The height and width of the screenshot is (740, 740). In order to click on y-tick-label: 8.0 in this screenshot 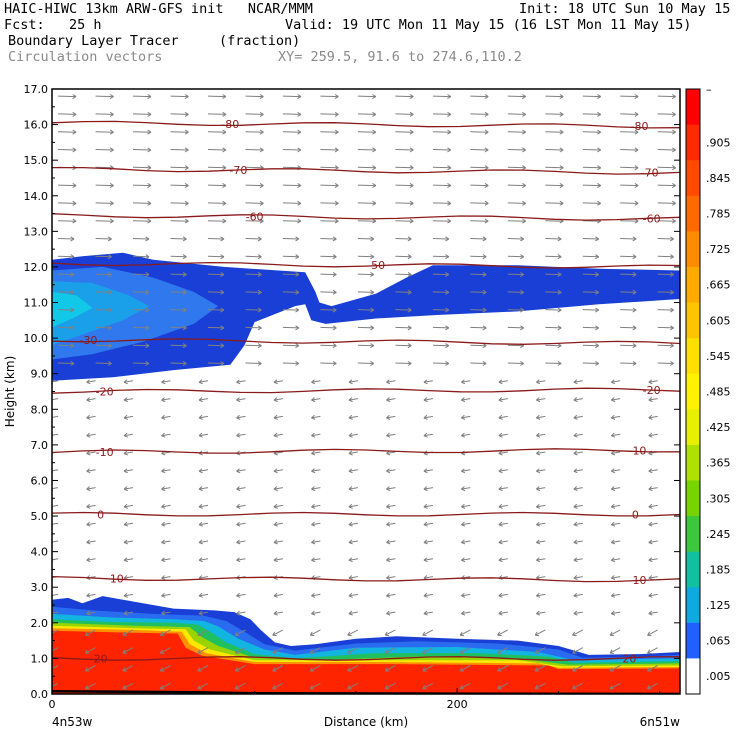, I will do `click(40, 409)`.